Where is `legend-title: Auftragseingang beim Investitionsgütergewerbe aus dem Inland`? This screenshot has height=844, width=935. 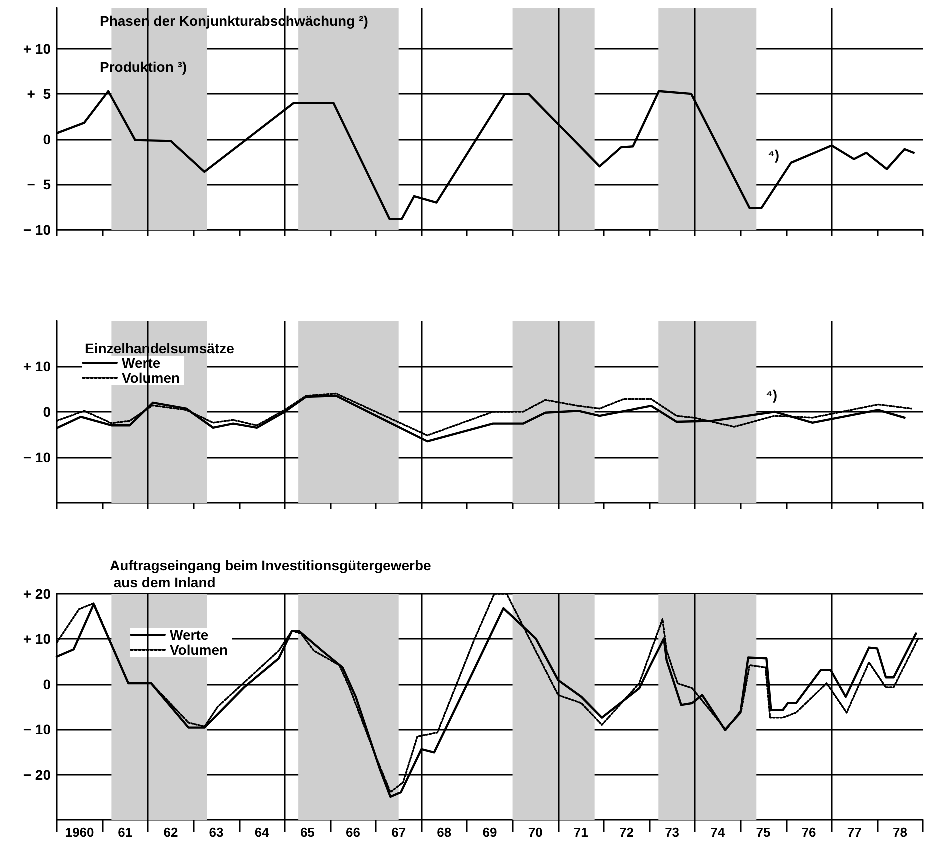
legend-title: Auftragseingang beim Investitionsgütergewerbe aus dem Inland is located at coordinates (271, 574).